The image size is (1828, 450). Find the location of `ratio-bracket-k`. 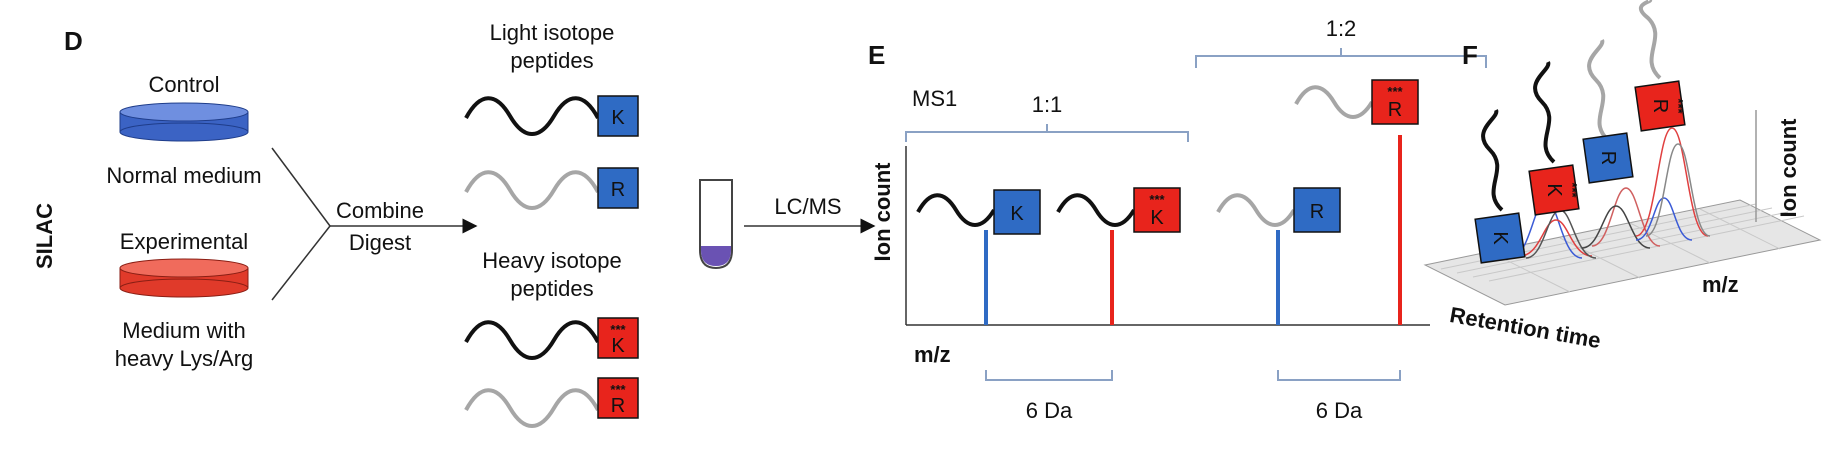

ratio-bracket-k is located at coordinates (1047, 133).